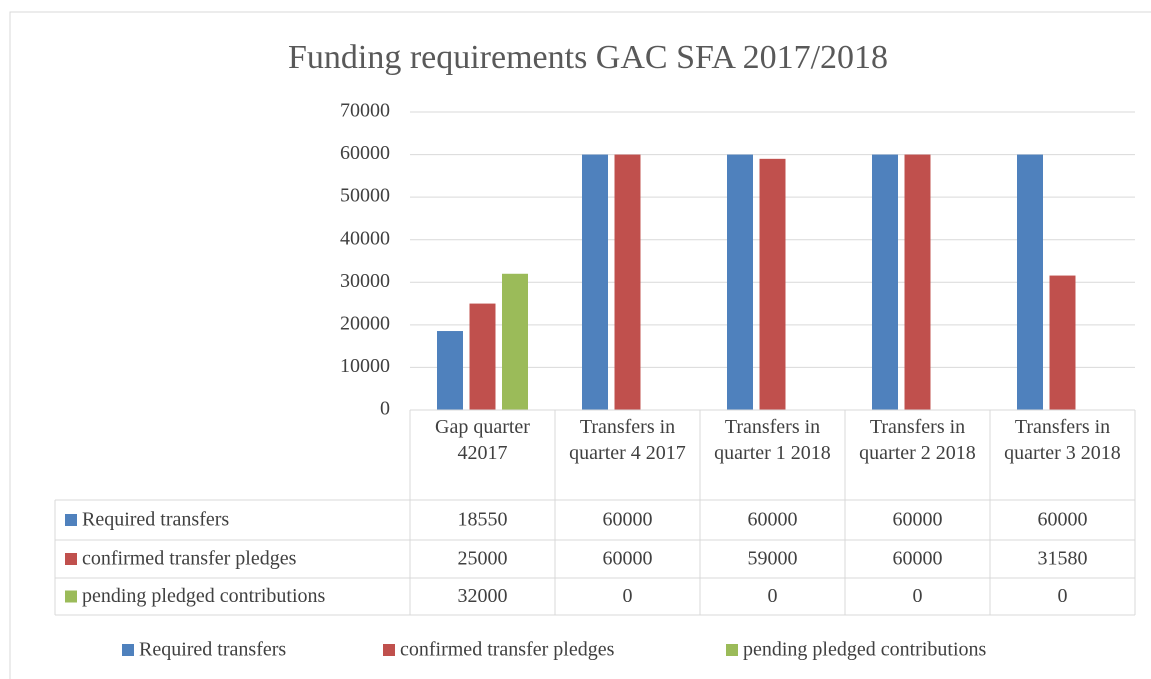 The image size is (1151, 679). I want to click on legend-label: pending pledged contributions, so click(865, 650).